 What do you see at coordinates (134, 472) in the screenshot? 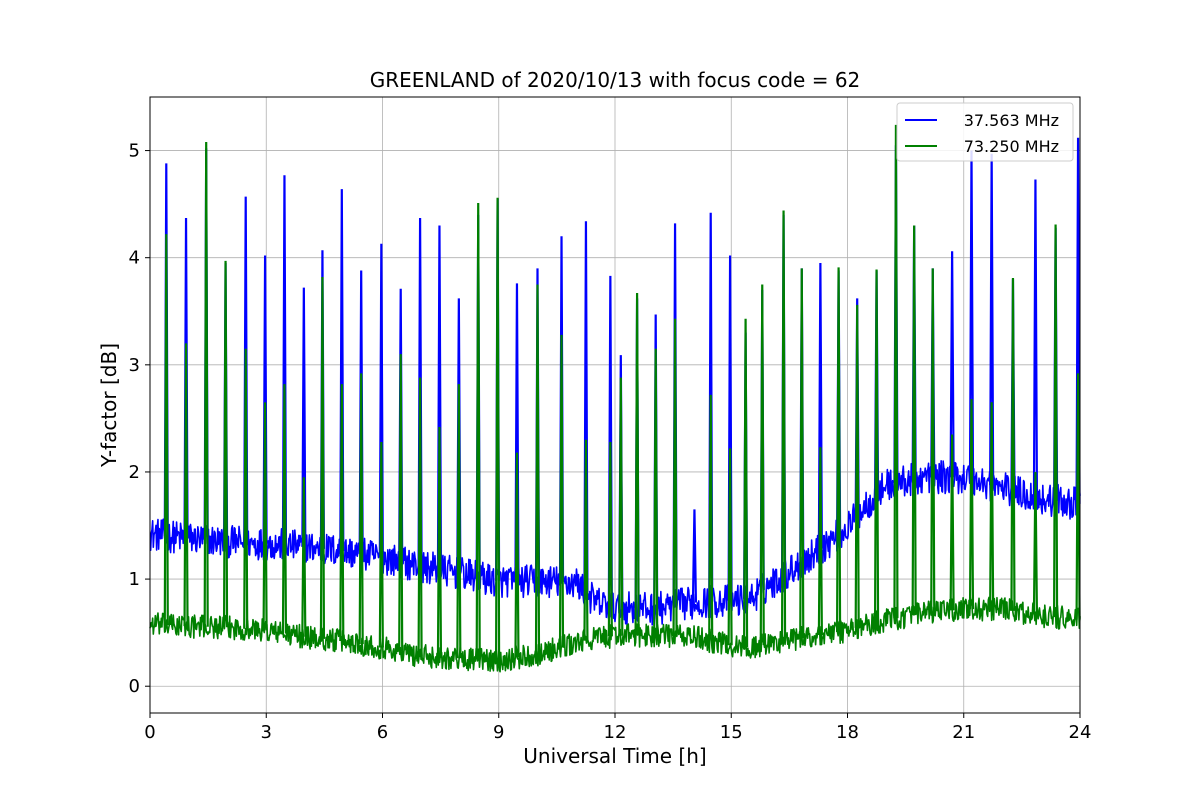
I see `y-tick-label: 2` at bounding box center [134, 472].